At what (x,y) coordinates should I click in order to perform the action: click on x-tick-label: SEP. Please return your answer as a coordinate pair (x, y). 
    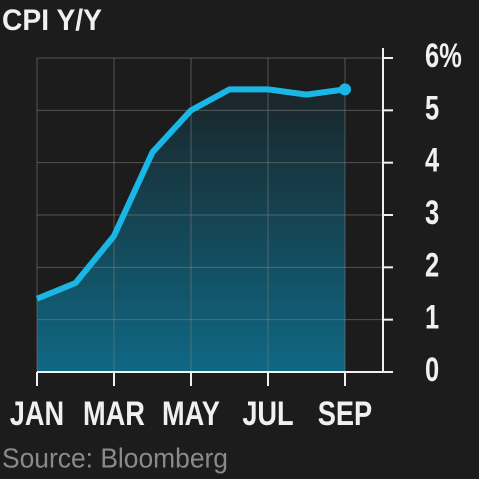
    Looking at the image, I should click on (345, 413).